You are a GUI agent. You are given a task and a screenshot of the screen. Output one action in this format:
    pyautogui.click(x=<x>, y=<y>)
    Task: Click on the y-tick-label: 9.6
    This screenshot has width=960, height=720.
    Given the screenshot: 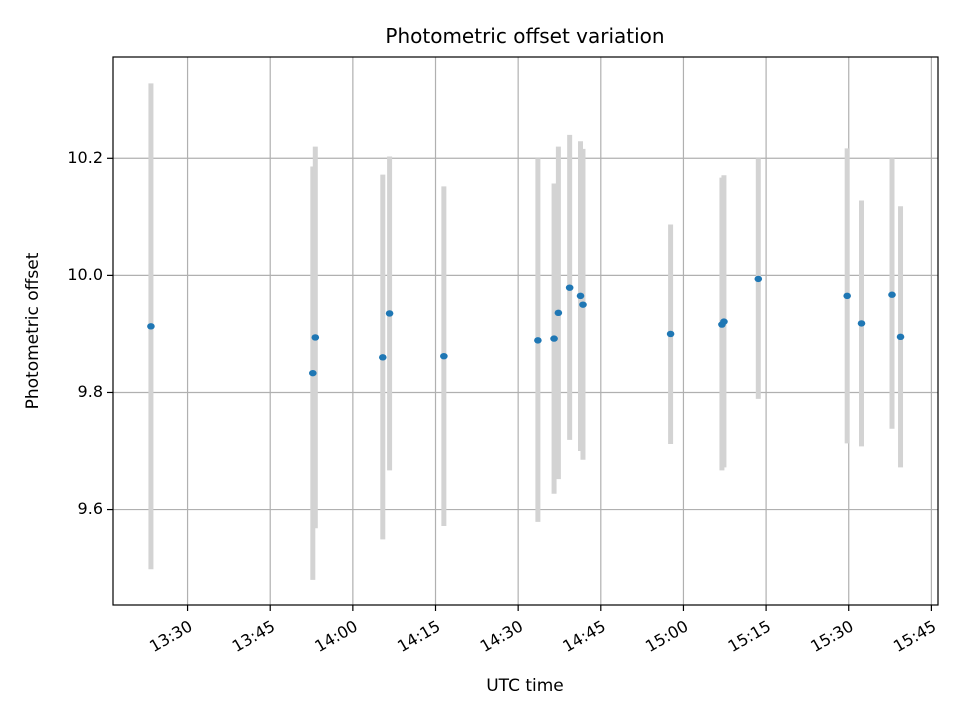 What is the action you would take?
    pyautogui.click(x=90, y=508)
    